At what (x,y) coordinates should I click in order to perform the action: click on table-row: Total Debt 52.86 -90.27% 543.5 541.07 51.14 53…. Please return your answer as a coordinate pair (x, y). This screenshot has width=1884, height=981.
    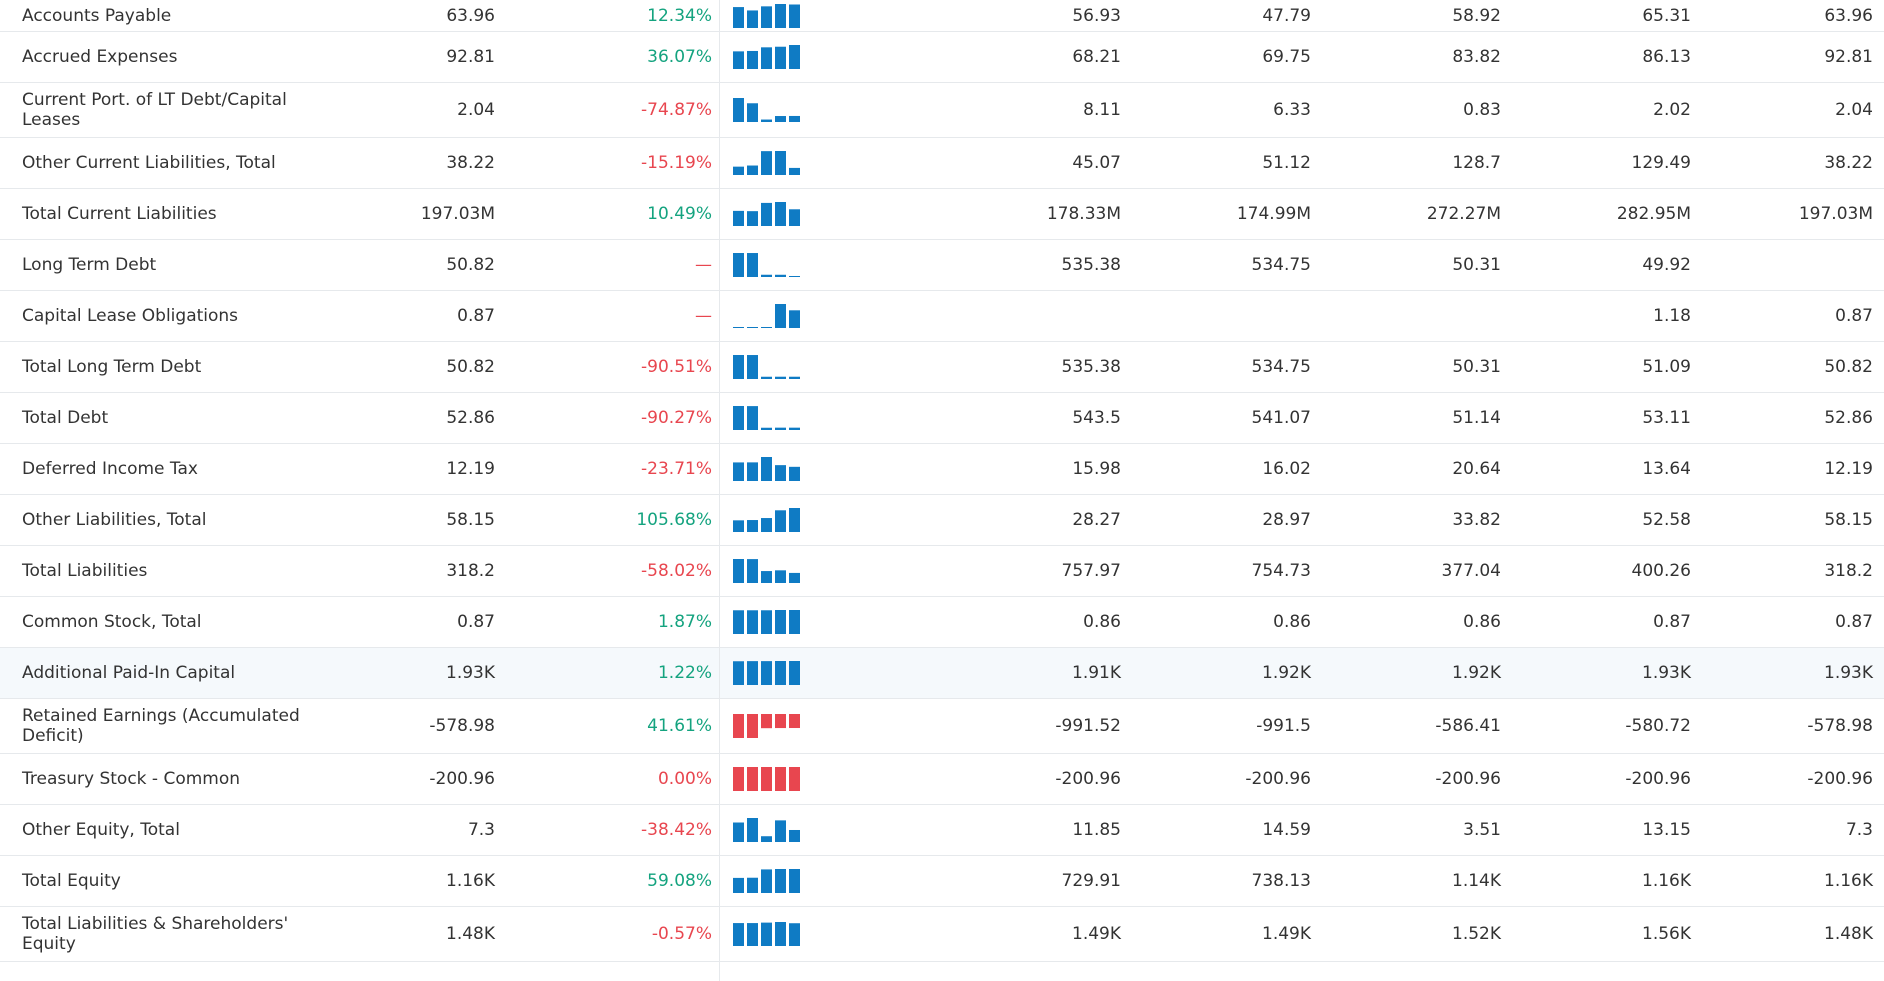
    Looking at the image, I should click on (942, 418).